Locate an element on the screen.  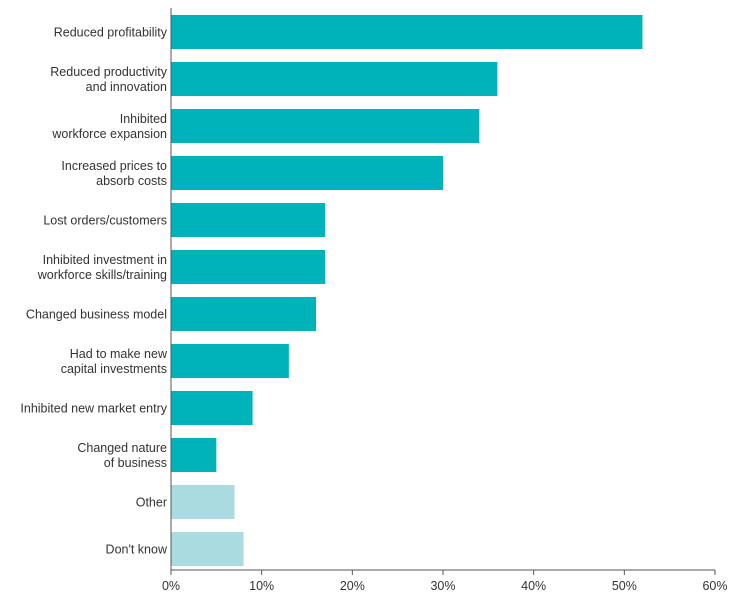
x-tick-label-10: 10% is located at coordinates (261, 586).